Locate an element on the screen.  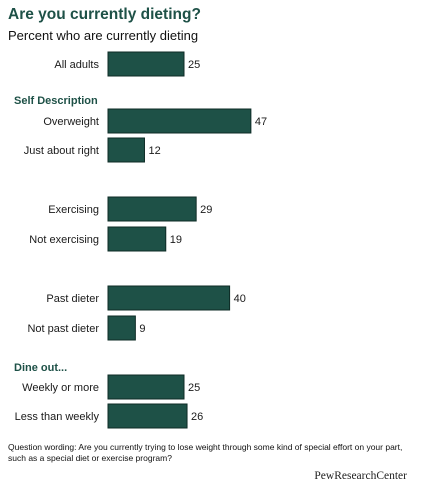
category-label: Not exercising is located at coordinates (64, 240).